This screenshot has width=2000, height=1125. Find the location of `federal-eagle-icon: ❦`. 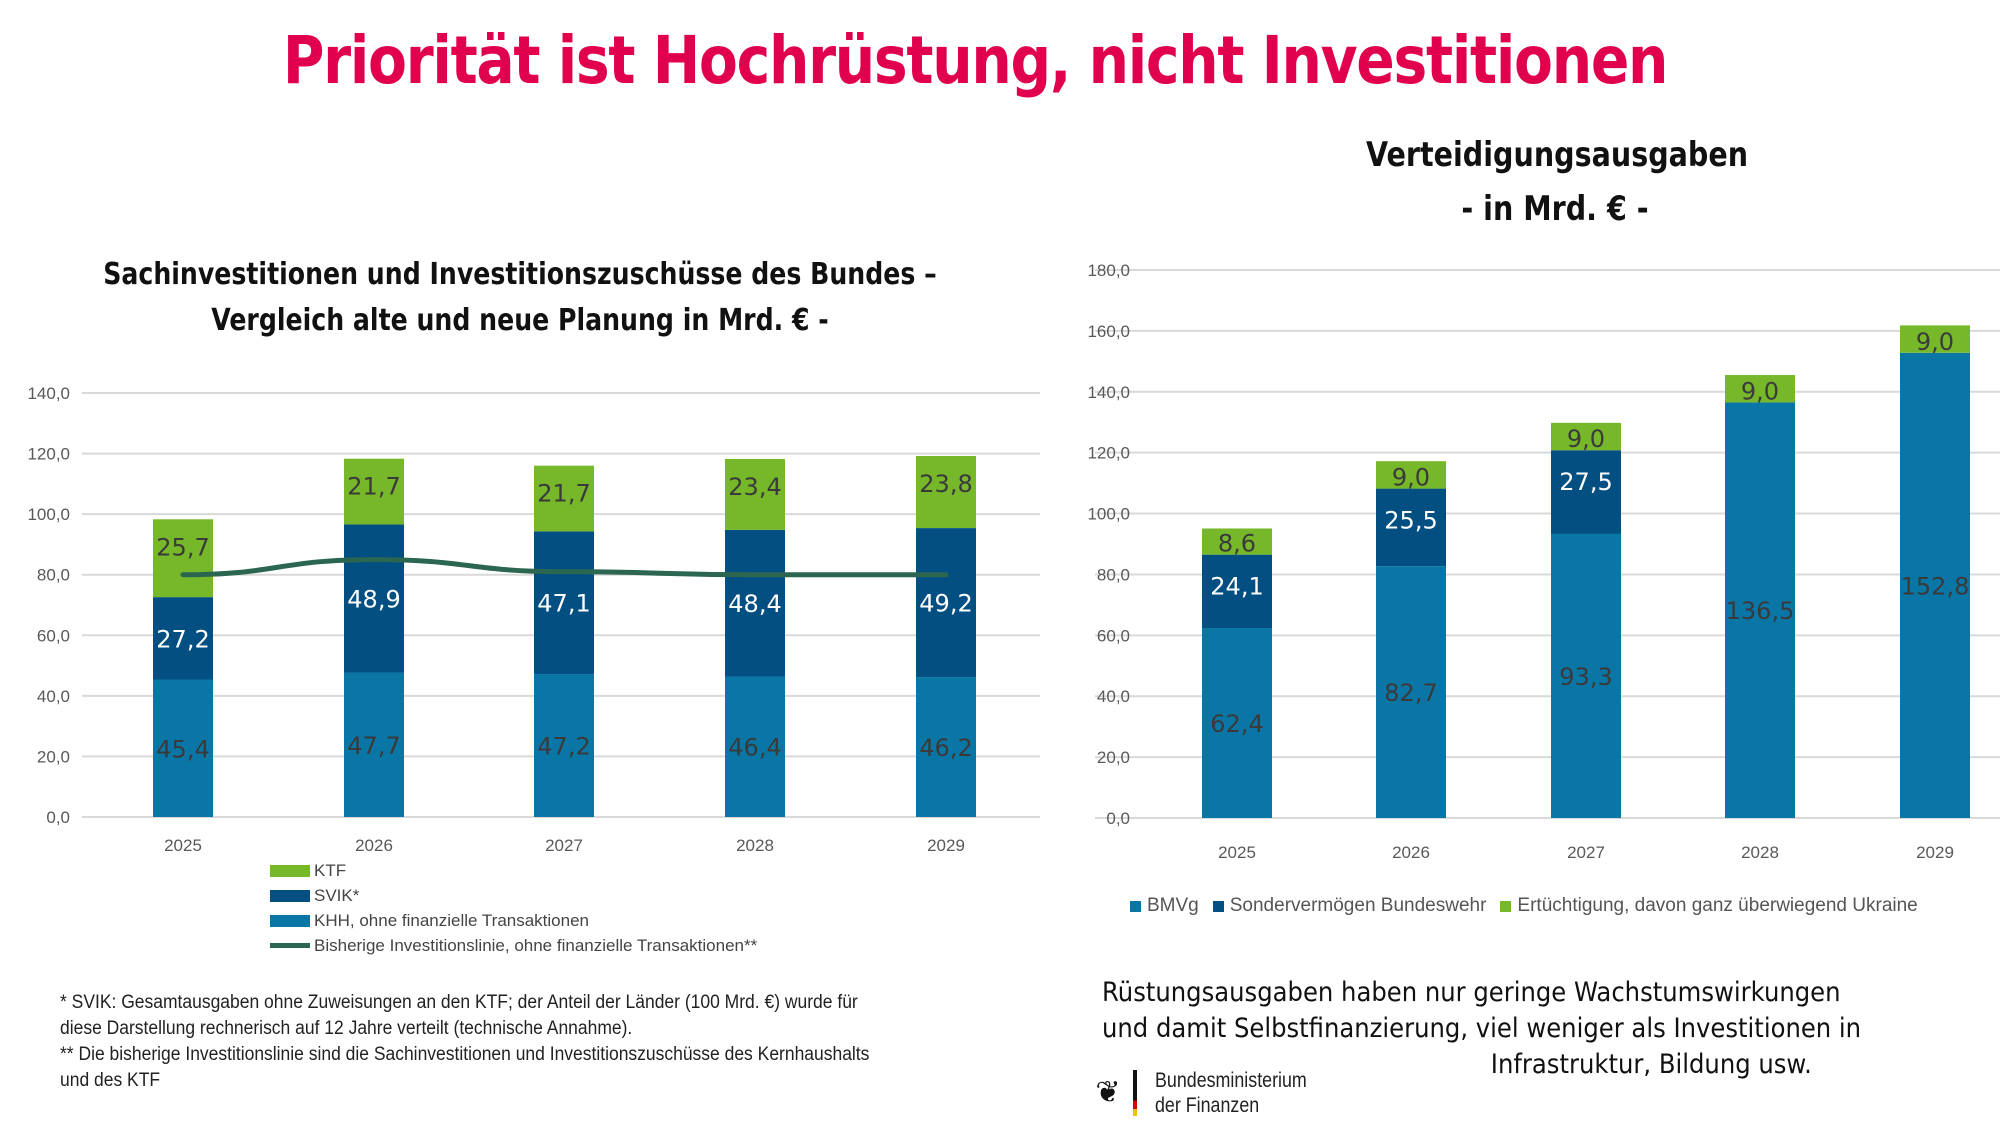

federal-eagle-icon: ❦ is located at coordinates (1108, 1092).